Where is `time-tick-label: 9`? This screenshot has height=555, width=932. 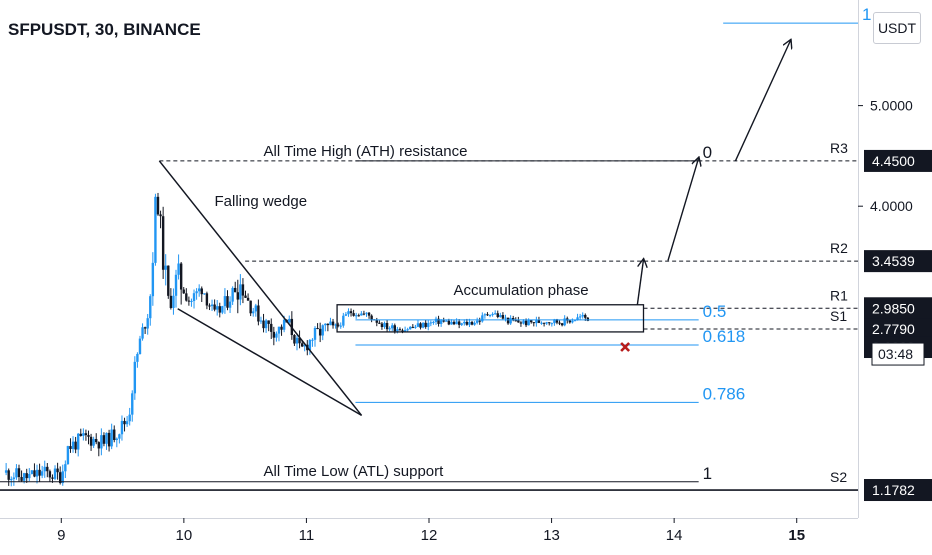
time-tick-label: 9 is located at coordinates (61, 535).